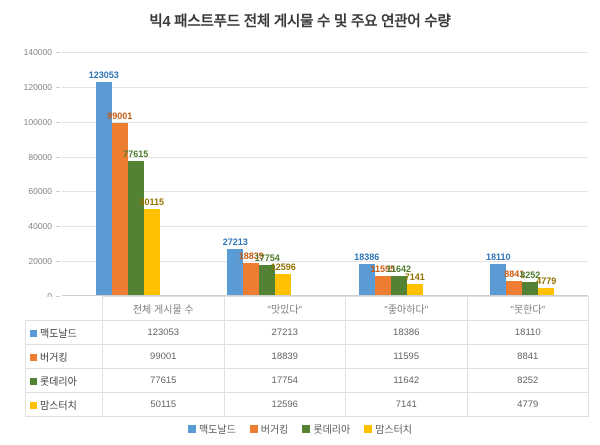 The image size is (600, 445). I want to click on y-axis-tick-label: 0, so click(49, 296).